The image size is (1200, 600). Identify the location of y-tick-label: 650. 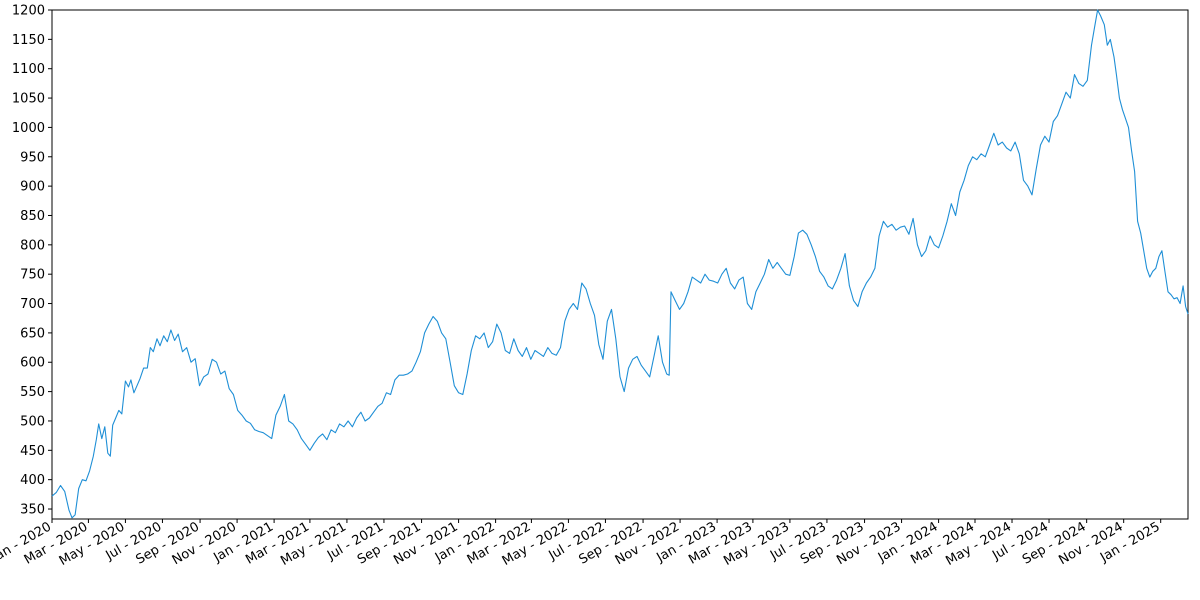
(32, 333).